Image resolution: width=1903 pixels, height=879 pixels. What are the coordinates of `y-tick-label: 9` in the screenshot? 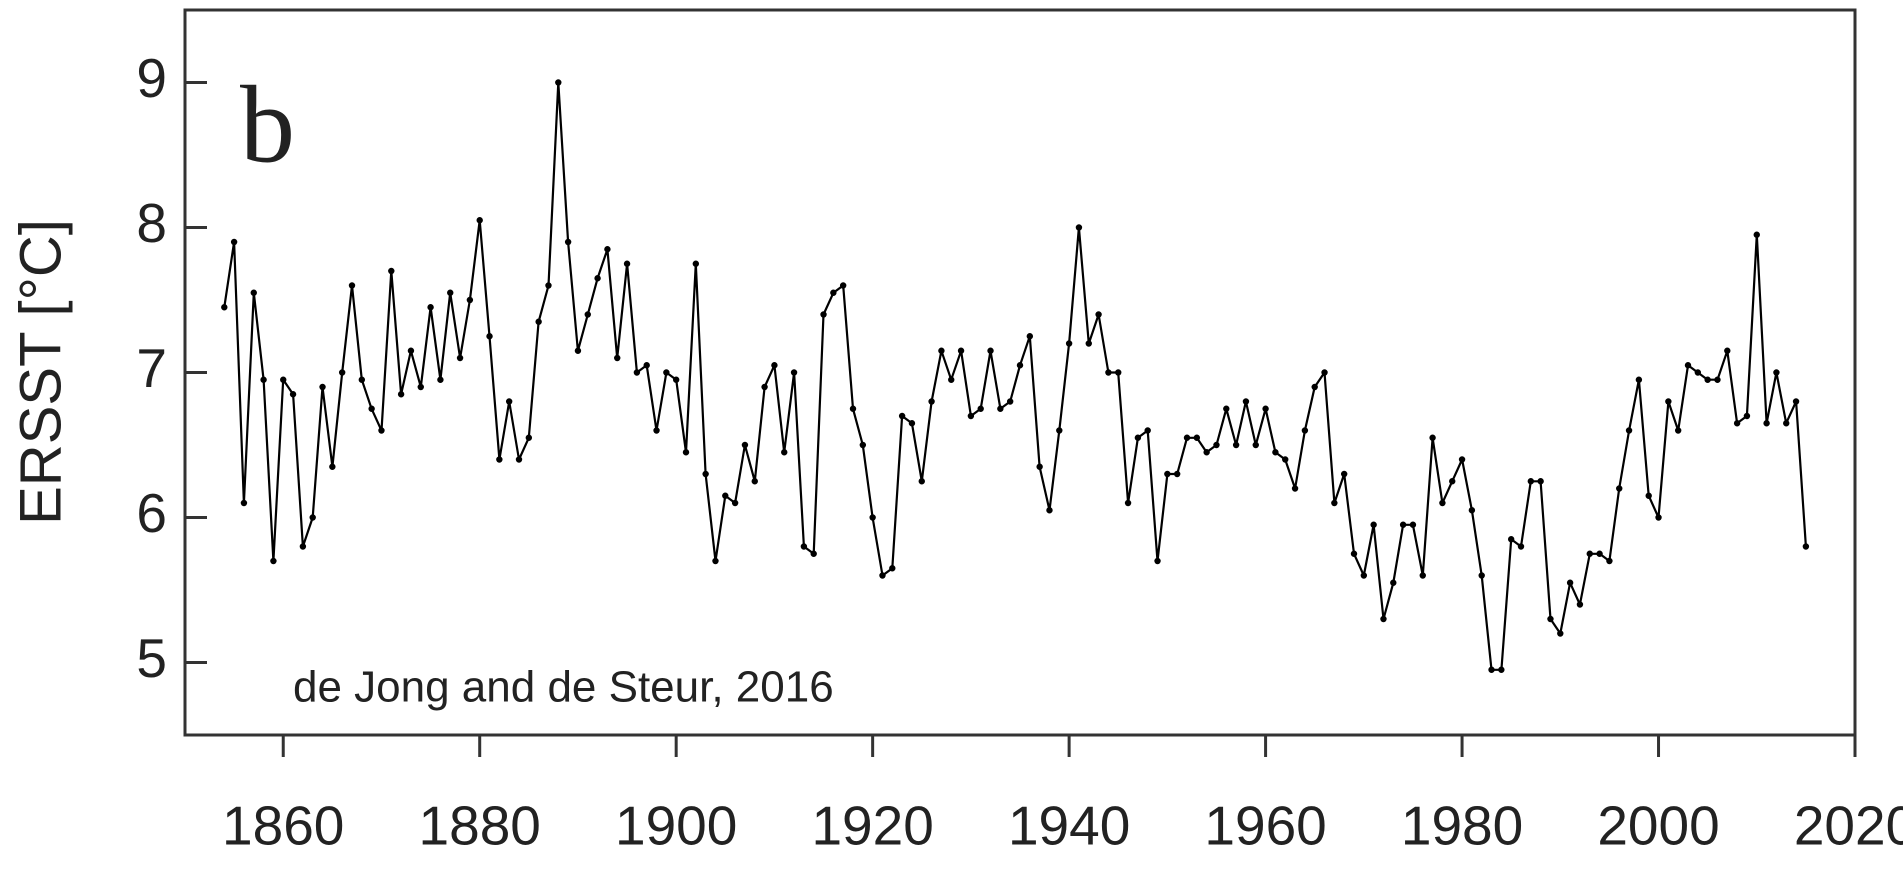 It's located at (151, 78).